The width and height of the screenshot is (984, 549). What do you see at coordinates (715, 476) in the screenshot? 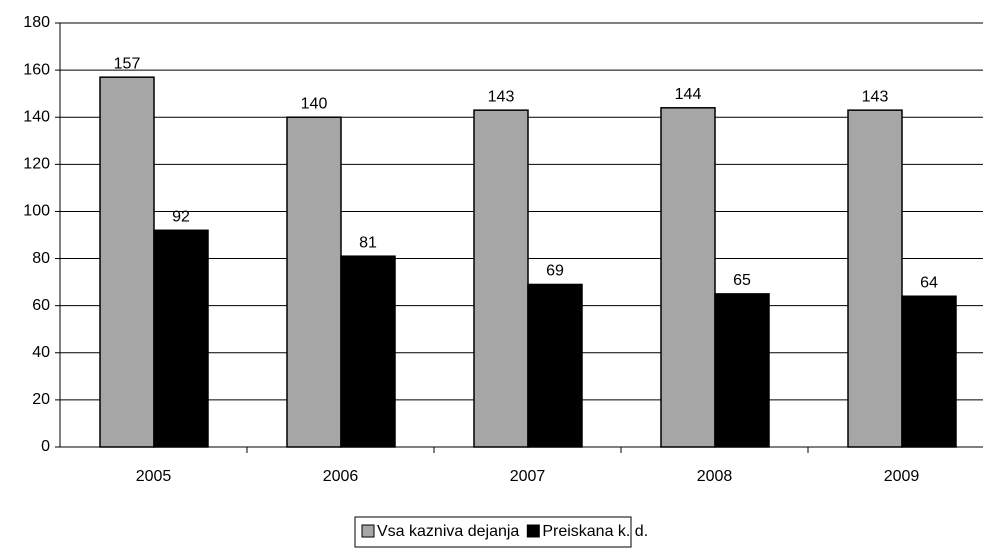
I see `x-tick-label: 2008` at bounding box center [715, 476].